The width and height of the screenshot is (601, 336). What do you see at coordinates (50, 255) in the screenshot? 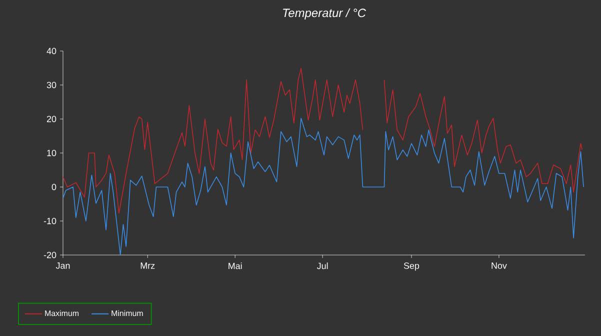
I see `y-tick-label: -20` at bounding box center [50, 255].